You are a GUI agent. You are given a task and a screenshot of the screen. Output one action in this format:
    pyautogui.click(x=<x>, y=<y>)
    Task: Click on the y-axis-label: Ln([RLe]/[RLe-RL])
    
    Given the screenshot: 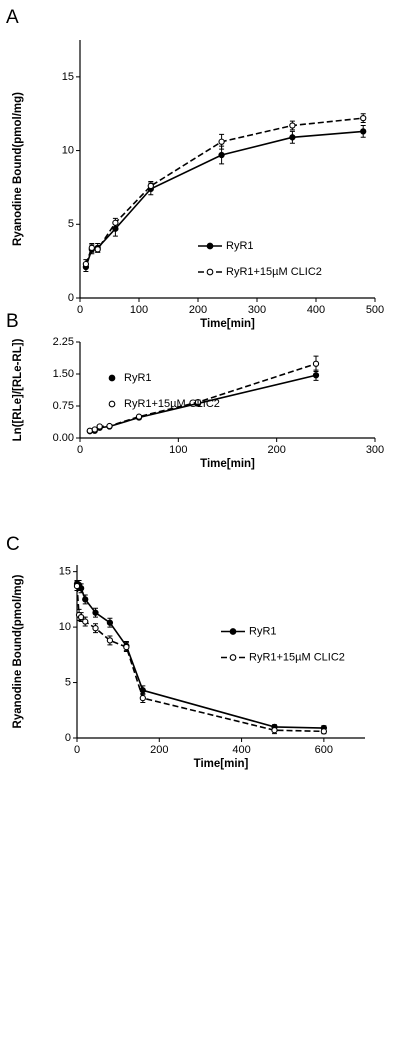 What is the action you would take?
    pyautogui.click(x=18, y=389)
    